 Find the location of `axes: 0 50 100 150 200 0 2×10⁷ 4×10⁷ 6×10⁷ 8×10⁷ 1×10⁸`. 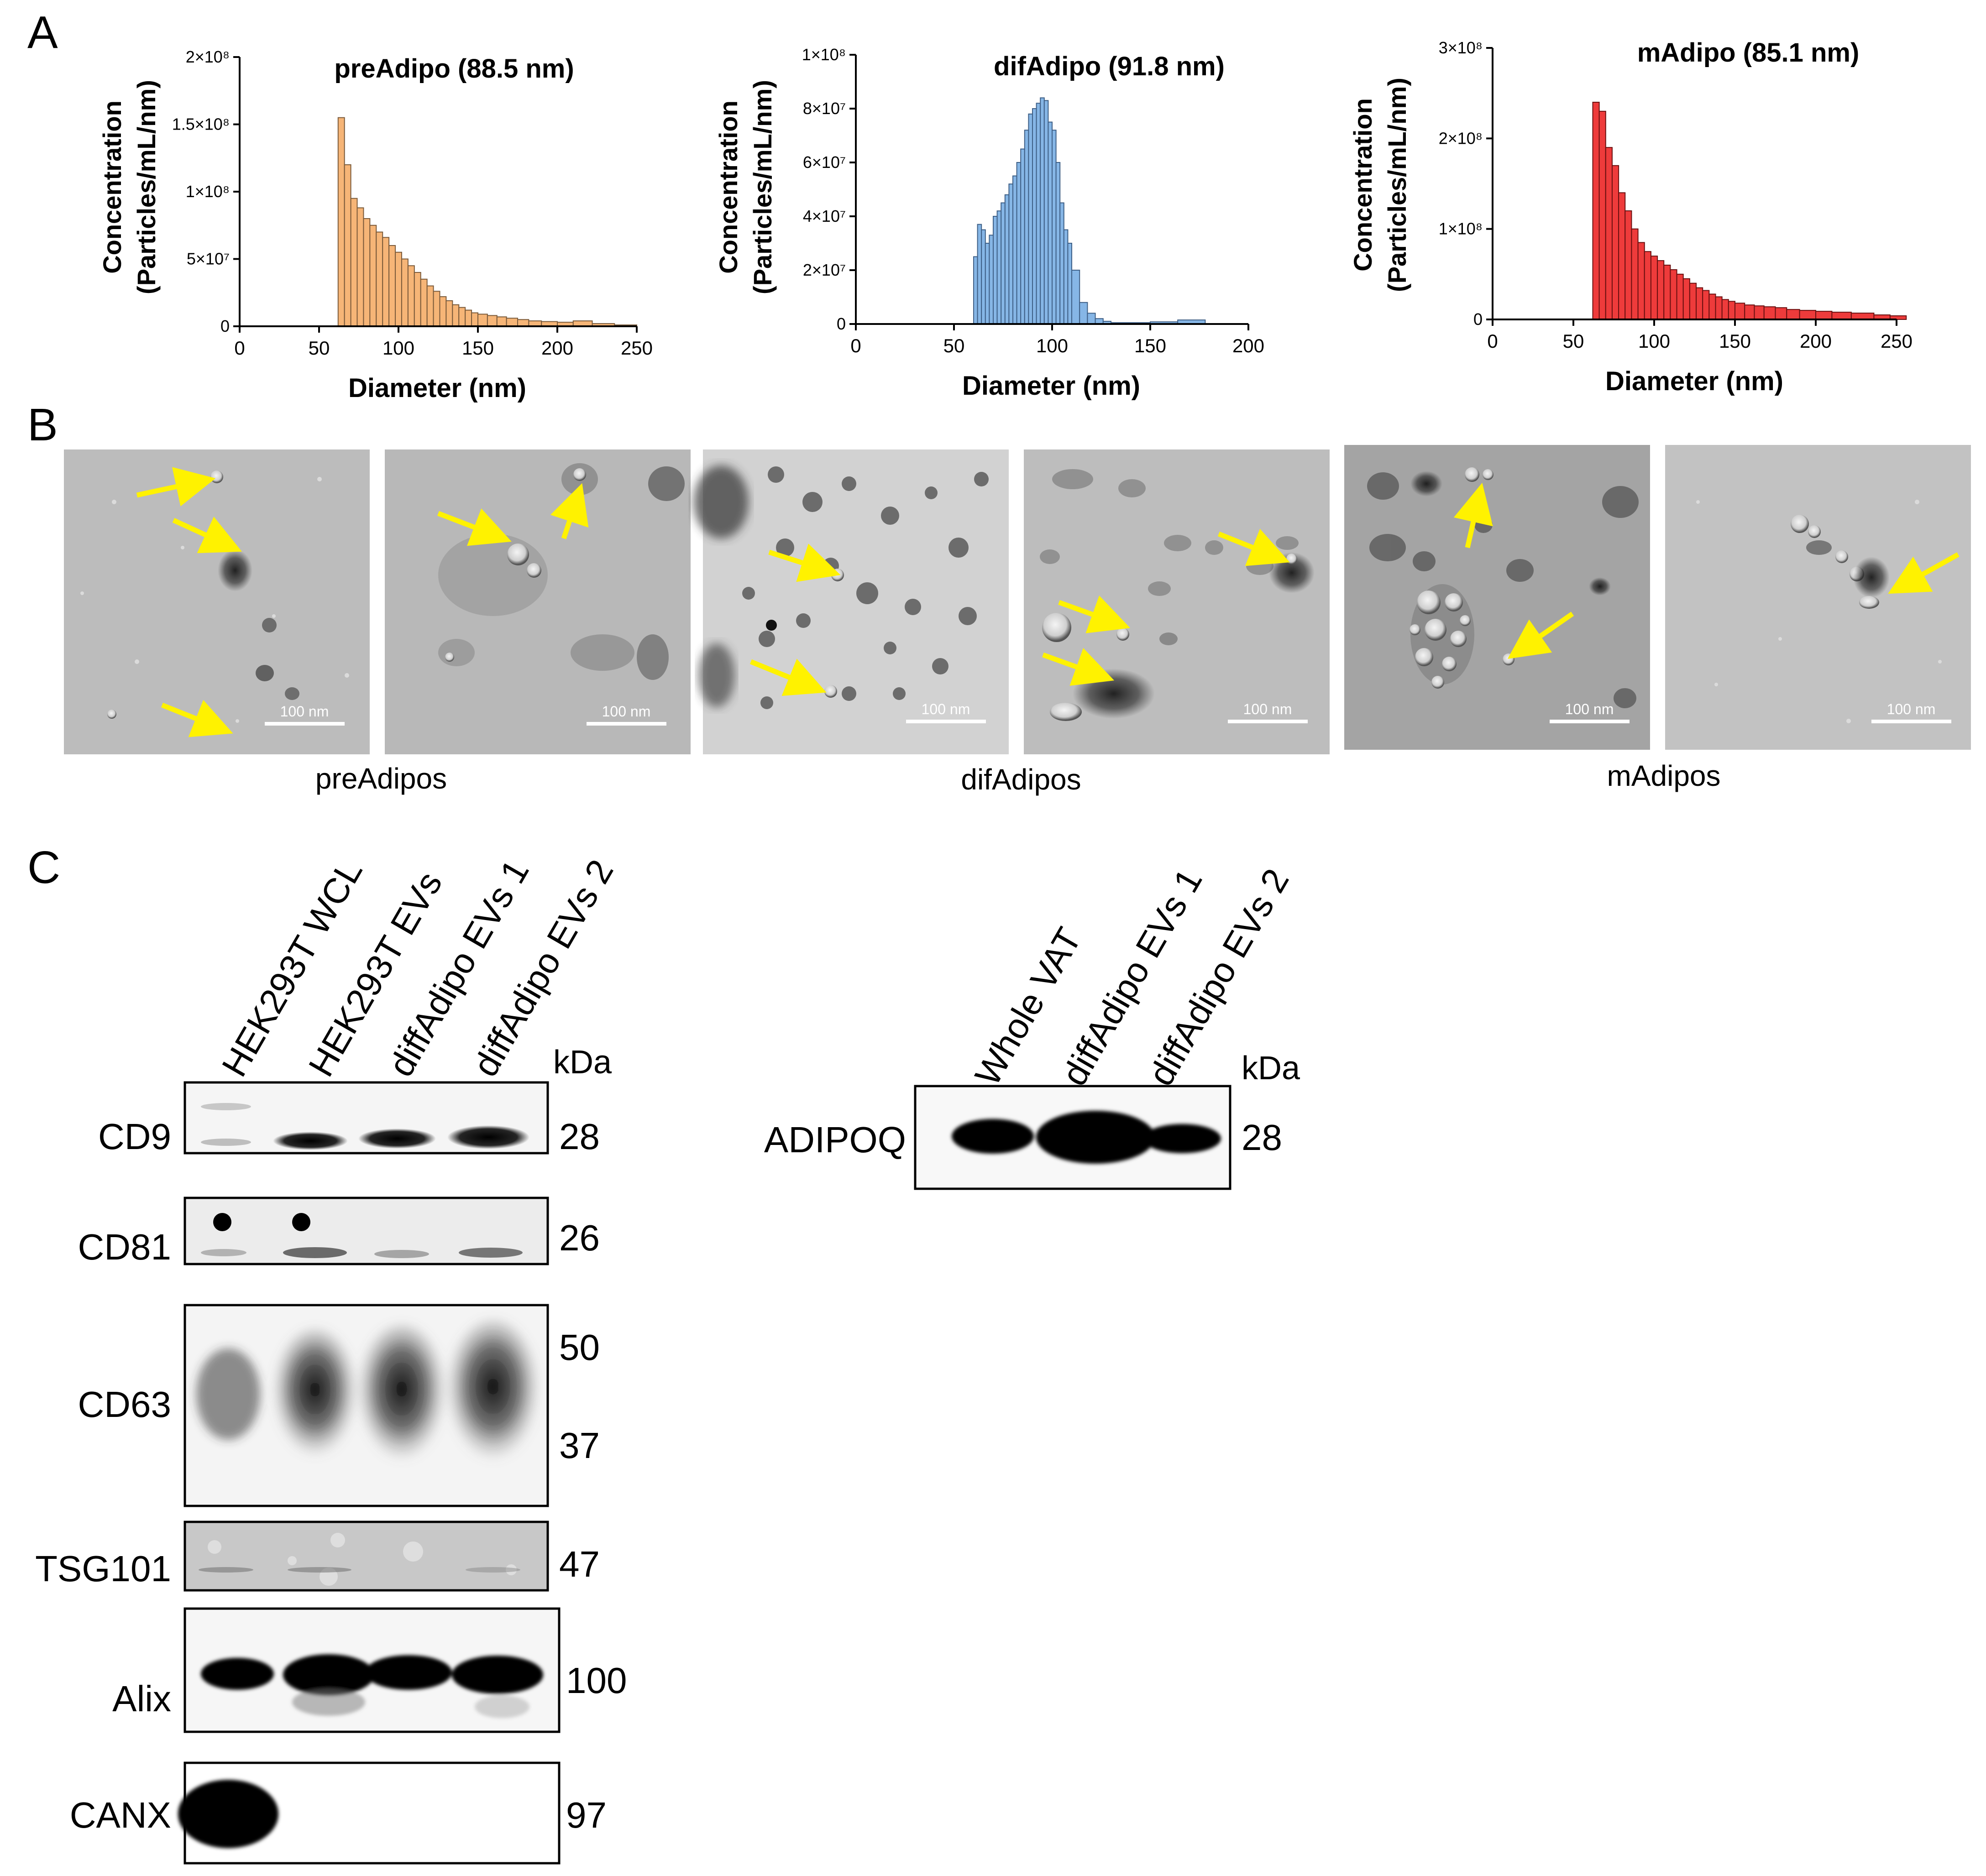

axes: 0 50 100 150 200 0 2×10⁷ 4×10⁷ 6×10⁷ 8×10⁷ 1×10⁸ is located at coordinates (1033, 200).